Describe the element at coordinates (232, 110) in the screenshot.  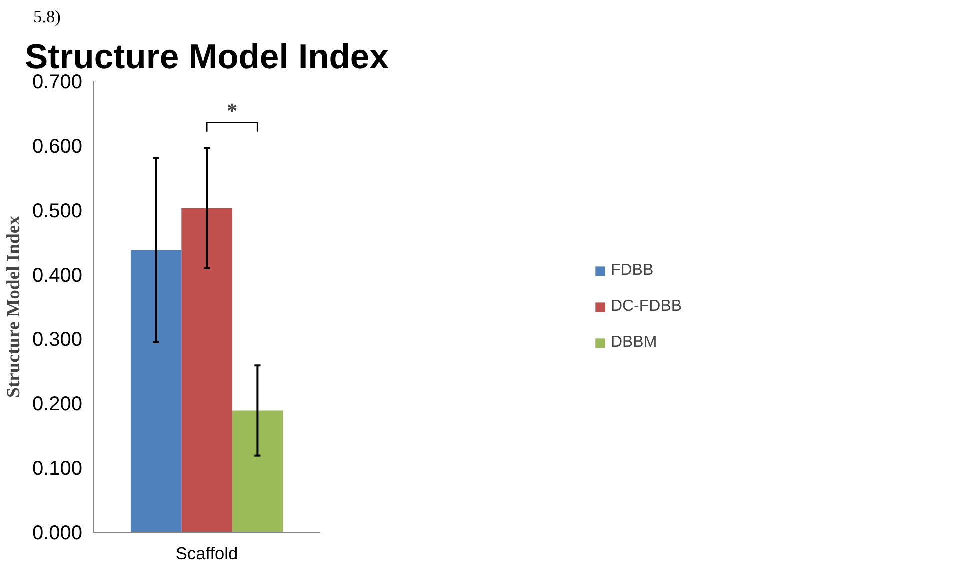
I see `annotation: *` at that location.